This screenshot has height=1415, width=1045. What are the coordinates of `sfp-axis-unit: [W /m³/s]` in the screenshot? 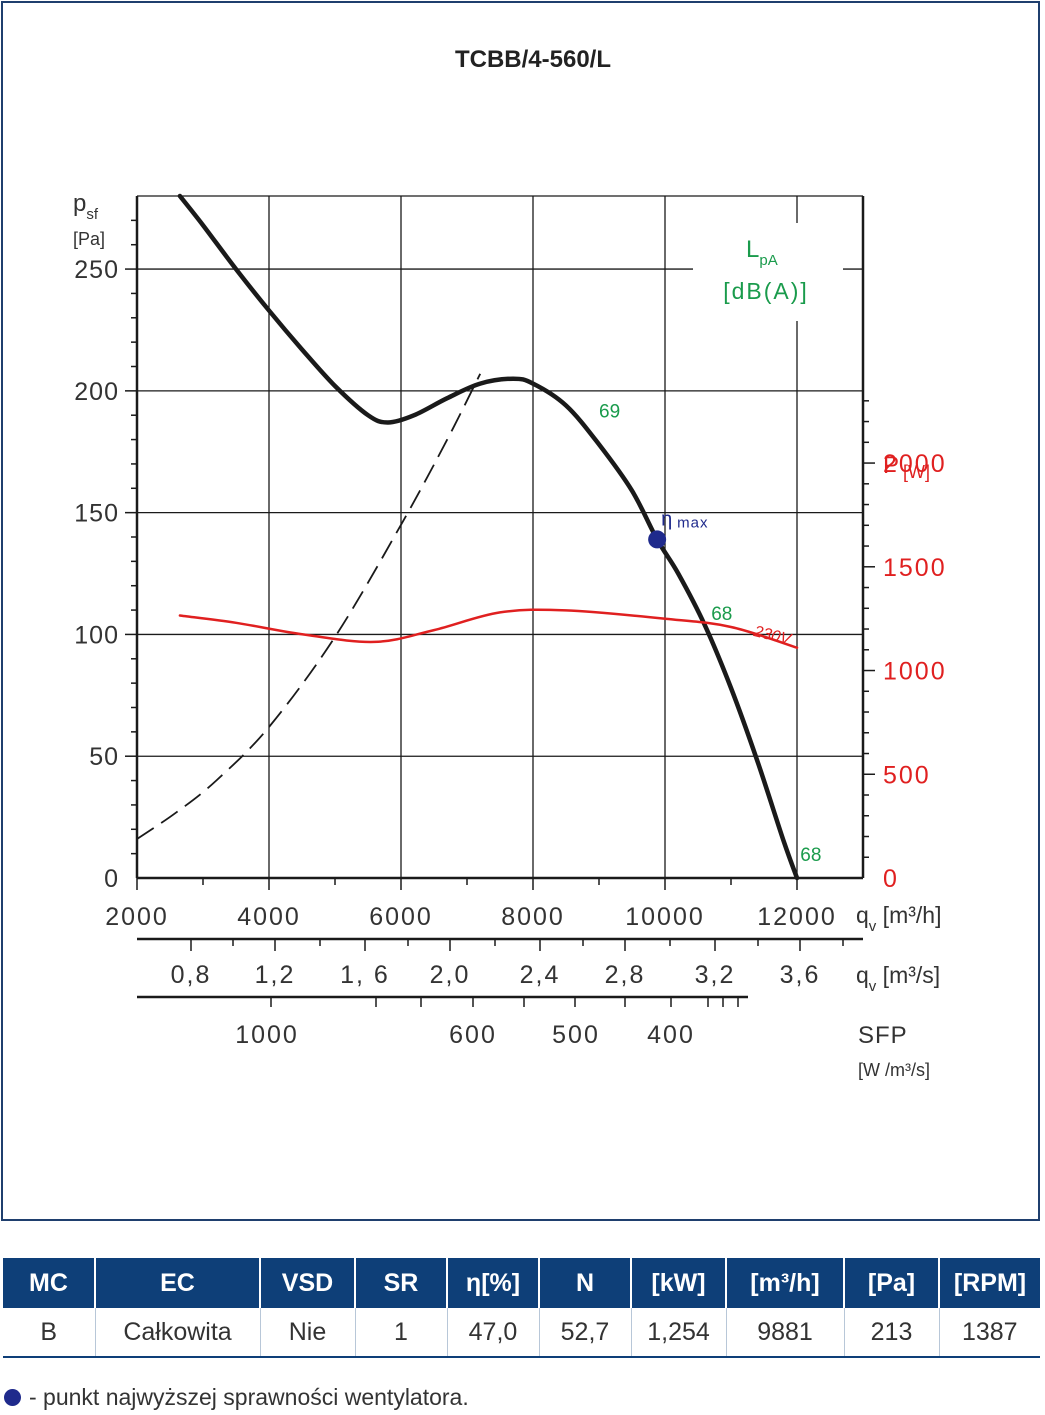 It's located at (894, 1070).